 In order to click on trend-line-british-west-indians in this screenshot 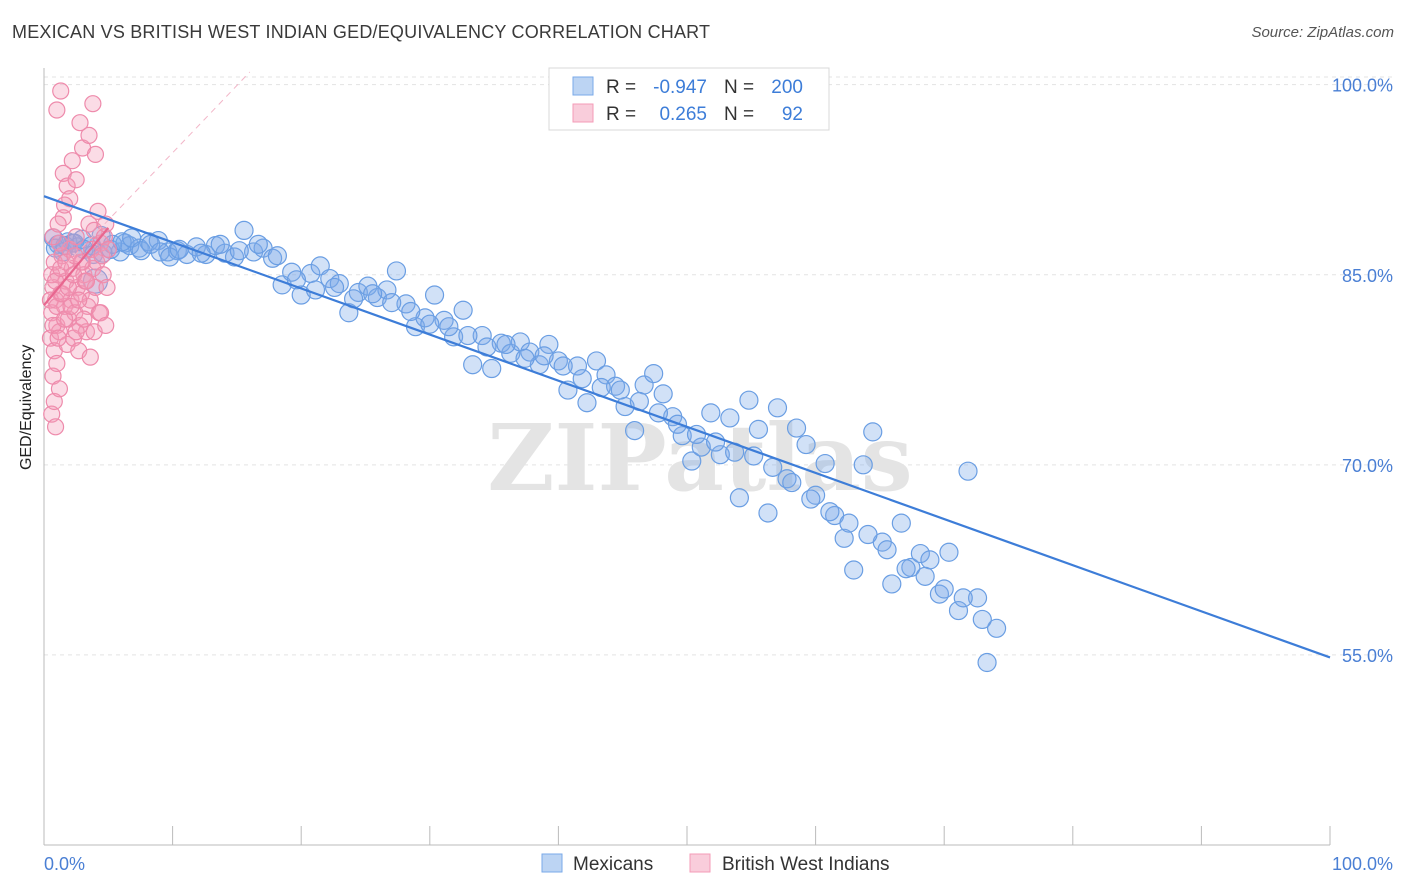, I will do `click(76, 266)`.